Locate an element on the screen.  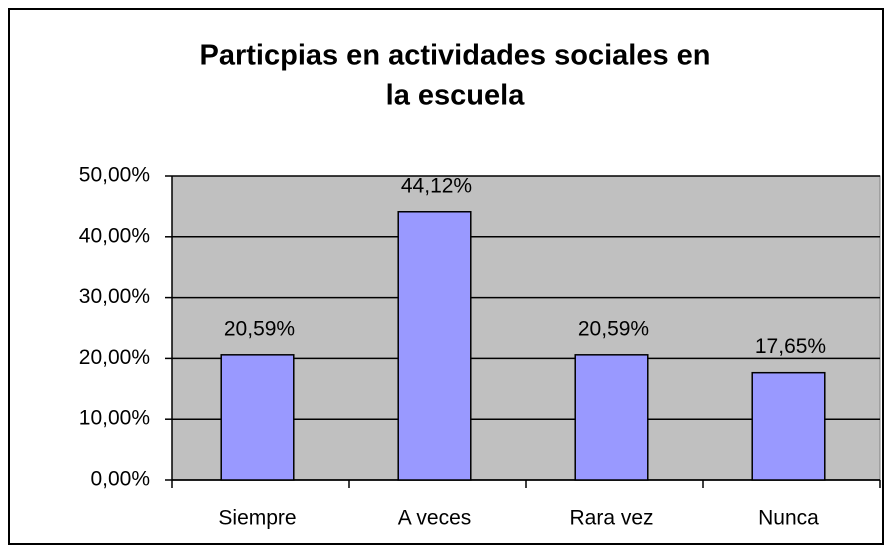
x-tick-label: Siempre is located at coordinates (257, 518).